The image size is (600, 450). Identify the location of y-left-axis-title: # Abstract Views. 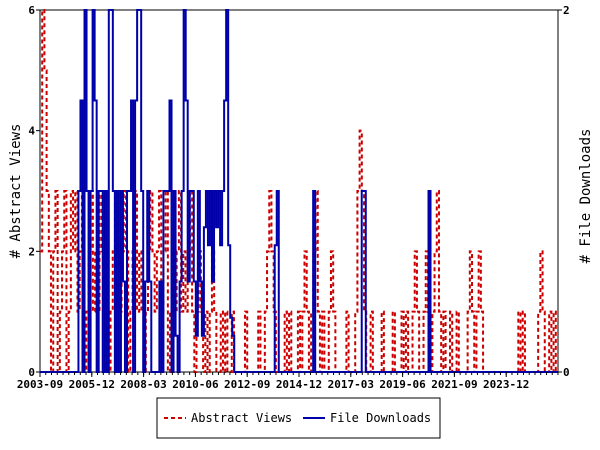
(16, 191).